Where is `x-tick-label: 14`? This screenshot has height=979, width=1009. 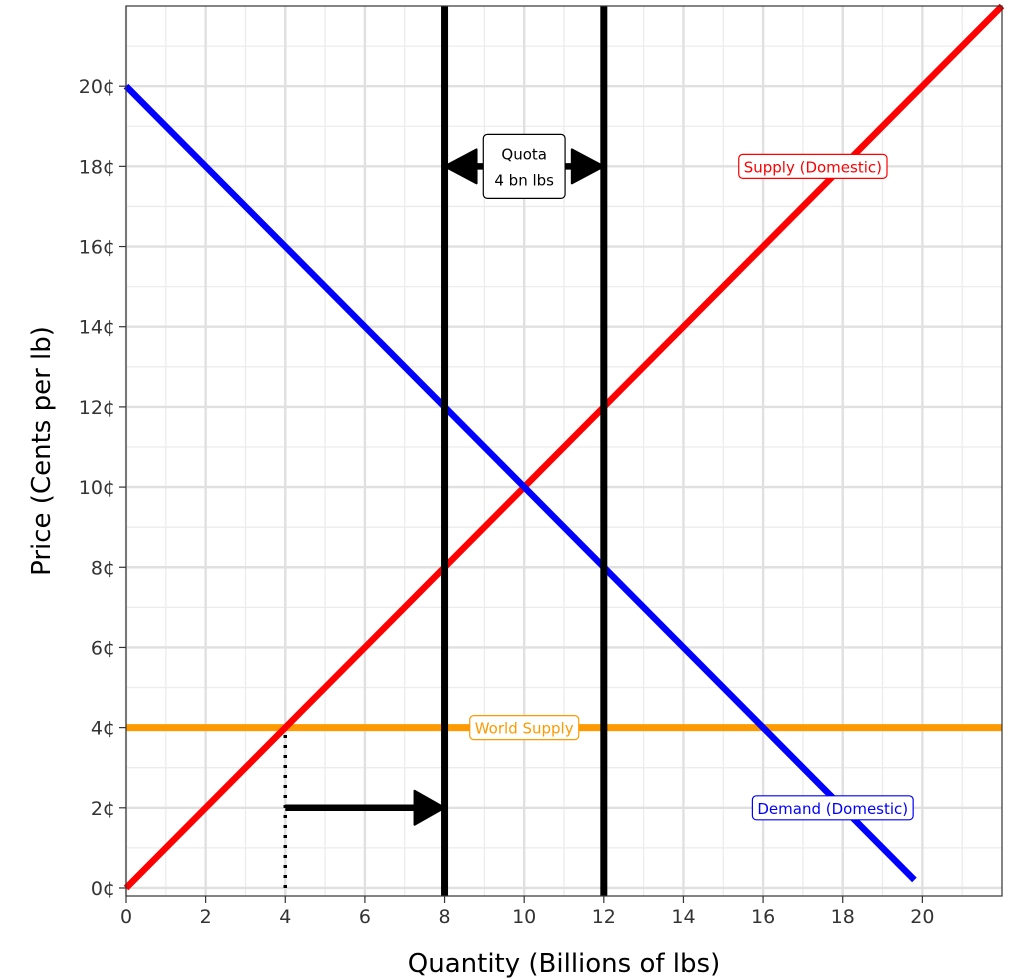
x-tick-label: 14 is located at coordinates (683, 917).